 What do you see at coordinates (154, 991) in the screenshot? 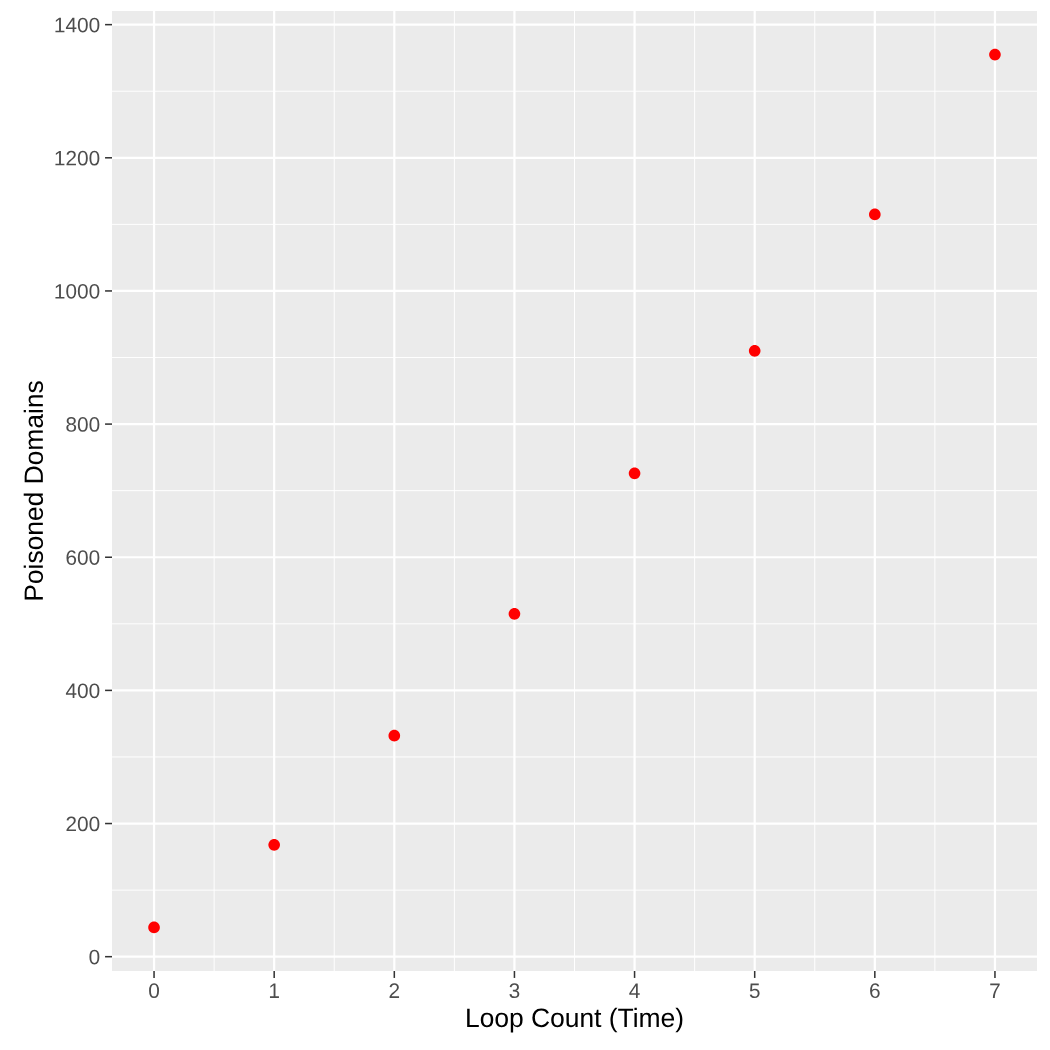
I see `x-tick-label: 0` at bounding box center [154, 991].